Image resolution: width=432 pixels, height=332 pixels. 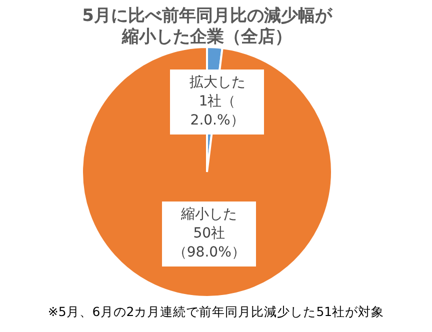 What do you see at coordinates (217, 111) in the screenshot?
I see `data-label: 1社（ 2.0.%）` at bounding box center [217, 111].